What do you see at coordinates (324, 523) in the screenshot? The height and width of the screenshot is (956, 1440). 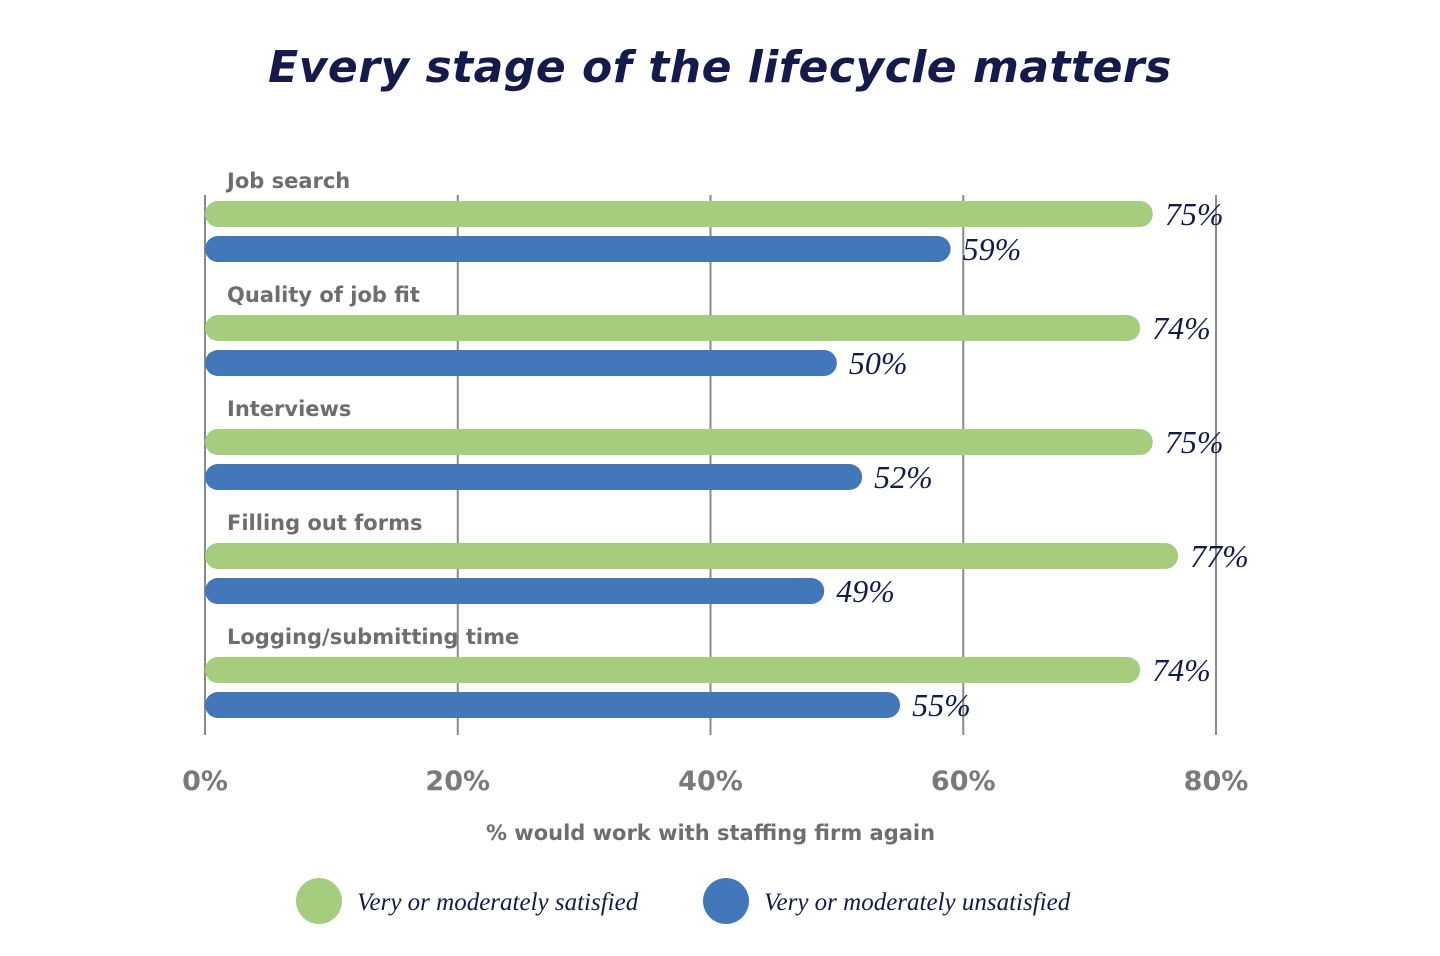 I see `category-label: Filling out forms` at bounding box center [324, 523].